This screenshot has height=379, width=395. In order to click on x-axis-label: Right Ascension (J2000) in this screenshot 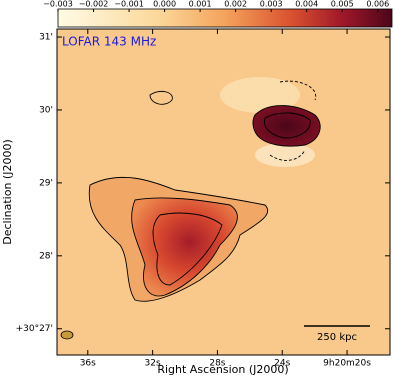, I will do `click(222, 369)`.